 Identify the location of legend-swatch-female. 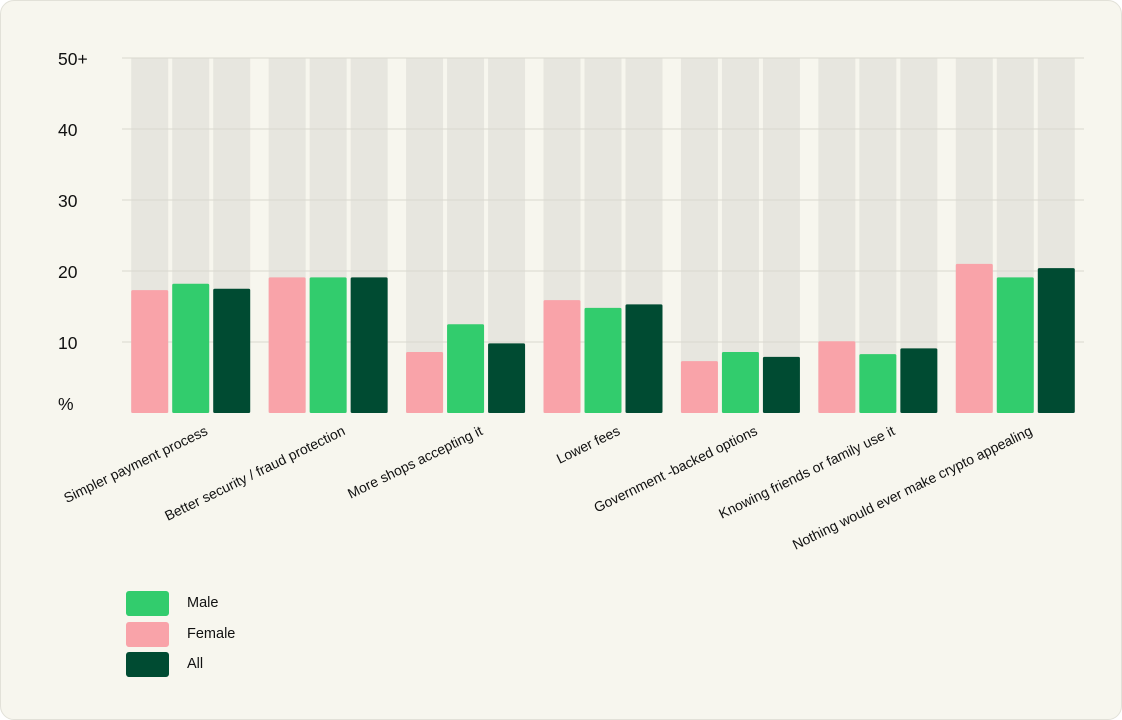
(147, 634).